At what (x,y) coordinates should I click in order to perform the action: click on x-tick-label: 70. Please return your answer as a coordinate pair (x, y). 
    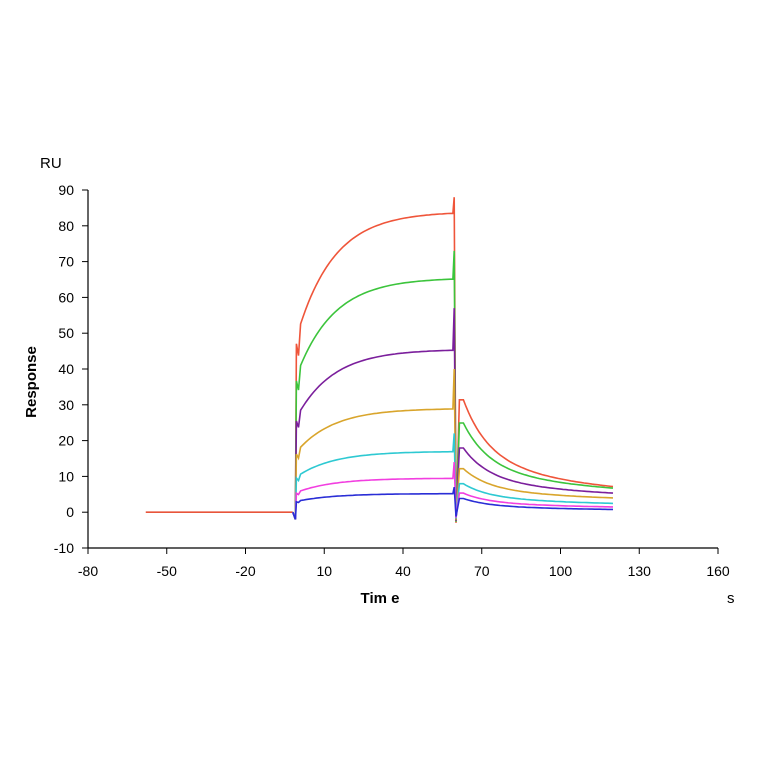
    Looking at the image, I should click on (482, 571).